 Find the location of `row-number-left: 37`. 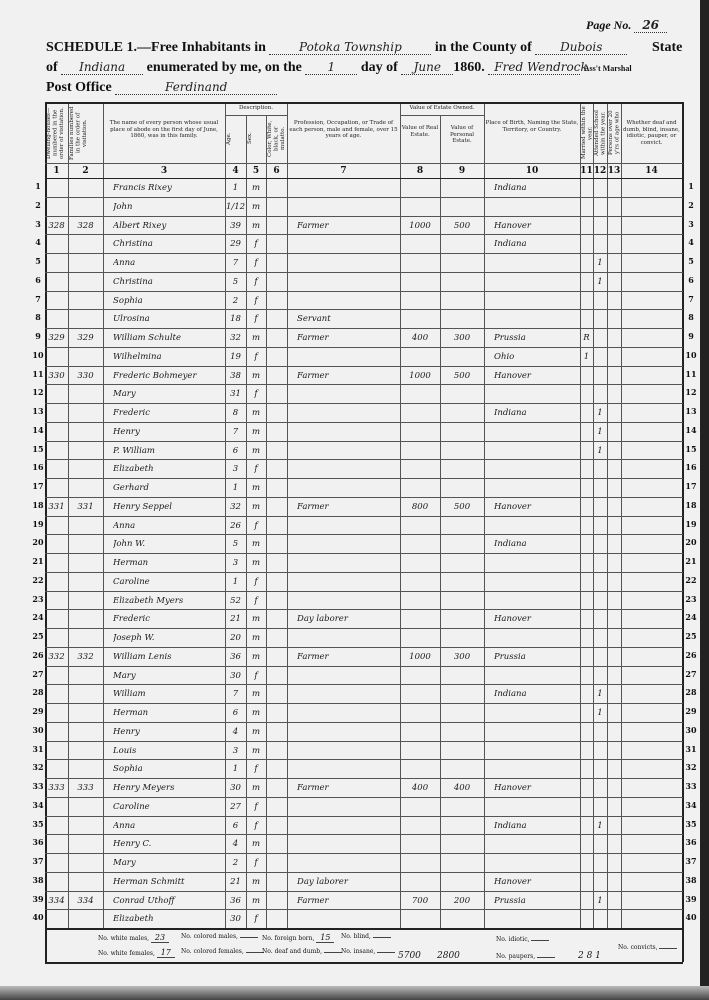

row-number-left: 37 is located at coordinates (38, 861).